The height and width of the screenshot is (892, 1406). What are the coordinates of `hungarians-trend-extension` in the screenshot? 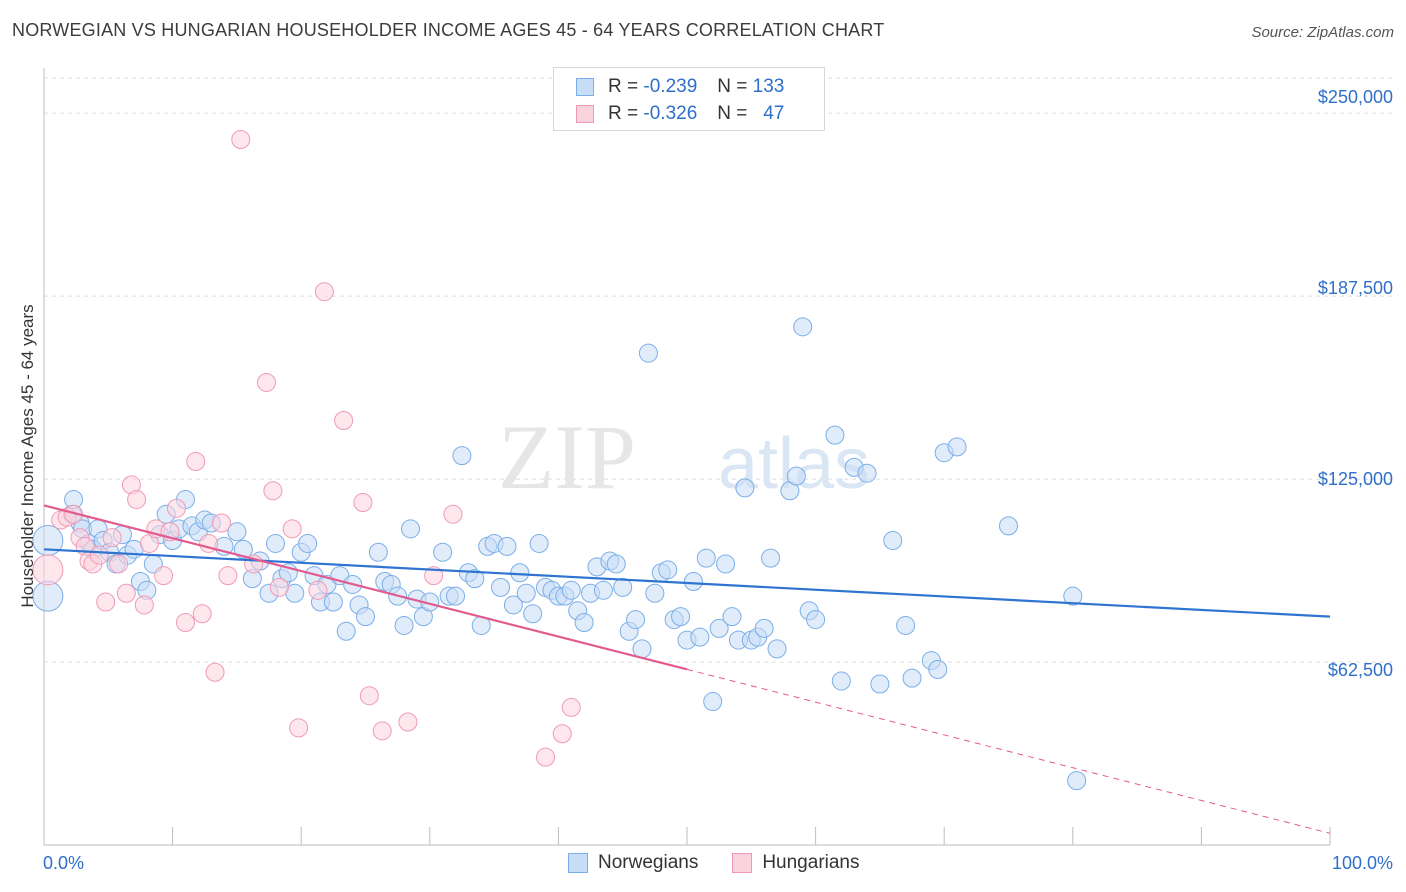 It's located at (1008, 751).